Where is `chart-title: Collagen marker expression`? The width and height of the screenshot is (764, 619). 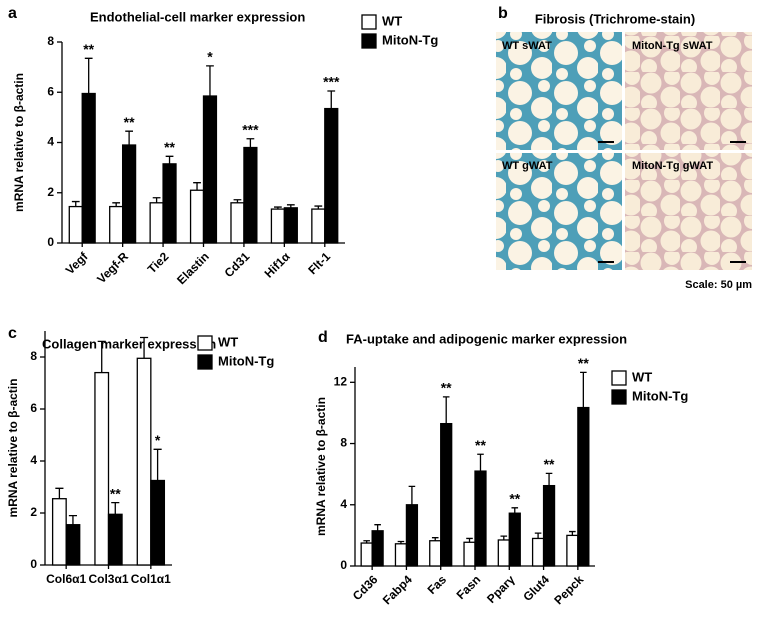 chart-title: Collagen marker expression is located at coordinates (129, 343).